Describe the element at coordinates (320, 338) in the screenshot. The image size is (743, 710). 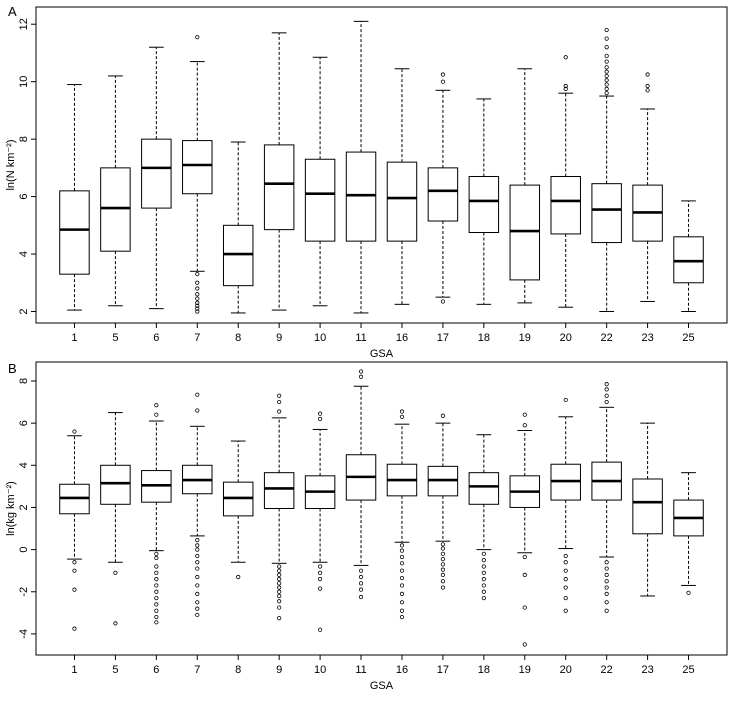
I see `x-tick-label: 10` at that location.